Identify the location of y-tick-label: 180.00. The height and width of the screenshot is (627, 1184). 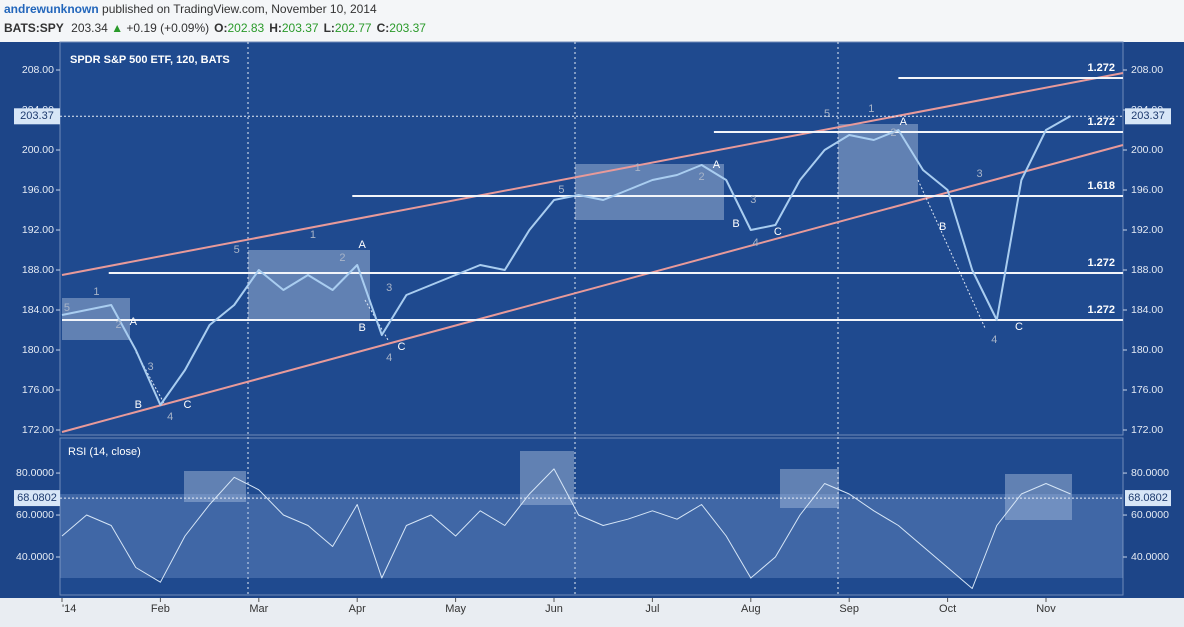
(1147, 350).